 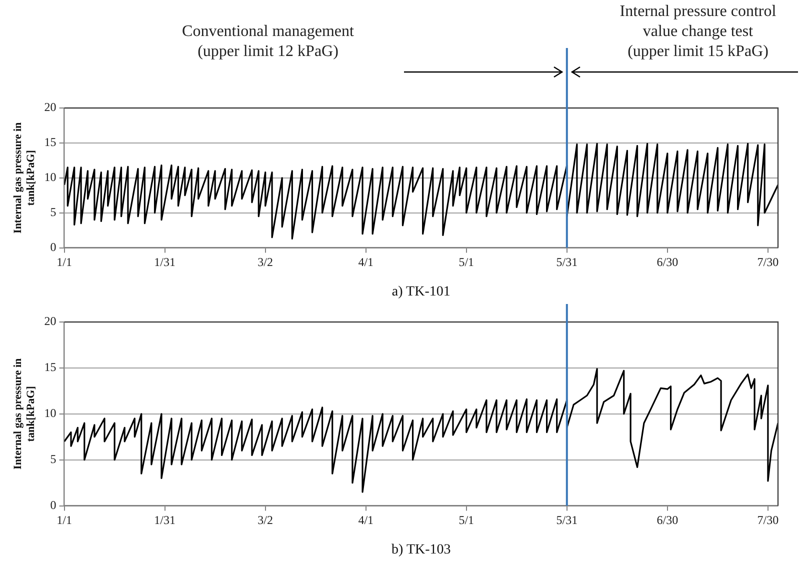 What do you see at coordinates (698, 32) in the screenshot?
I see `text: Internal pressure control value change test (upper limit 15 kPaG)` at bounding box center [698, 32].